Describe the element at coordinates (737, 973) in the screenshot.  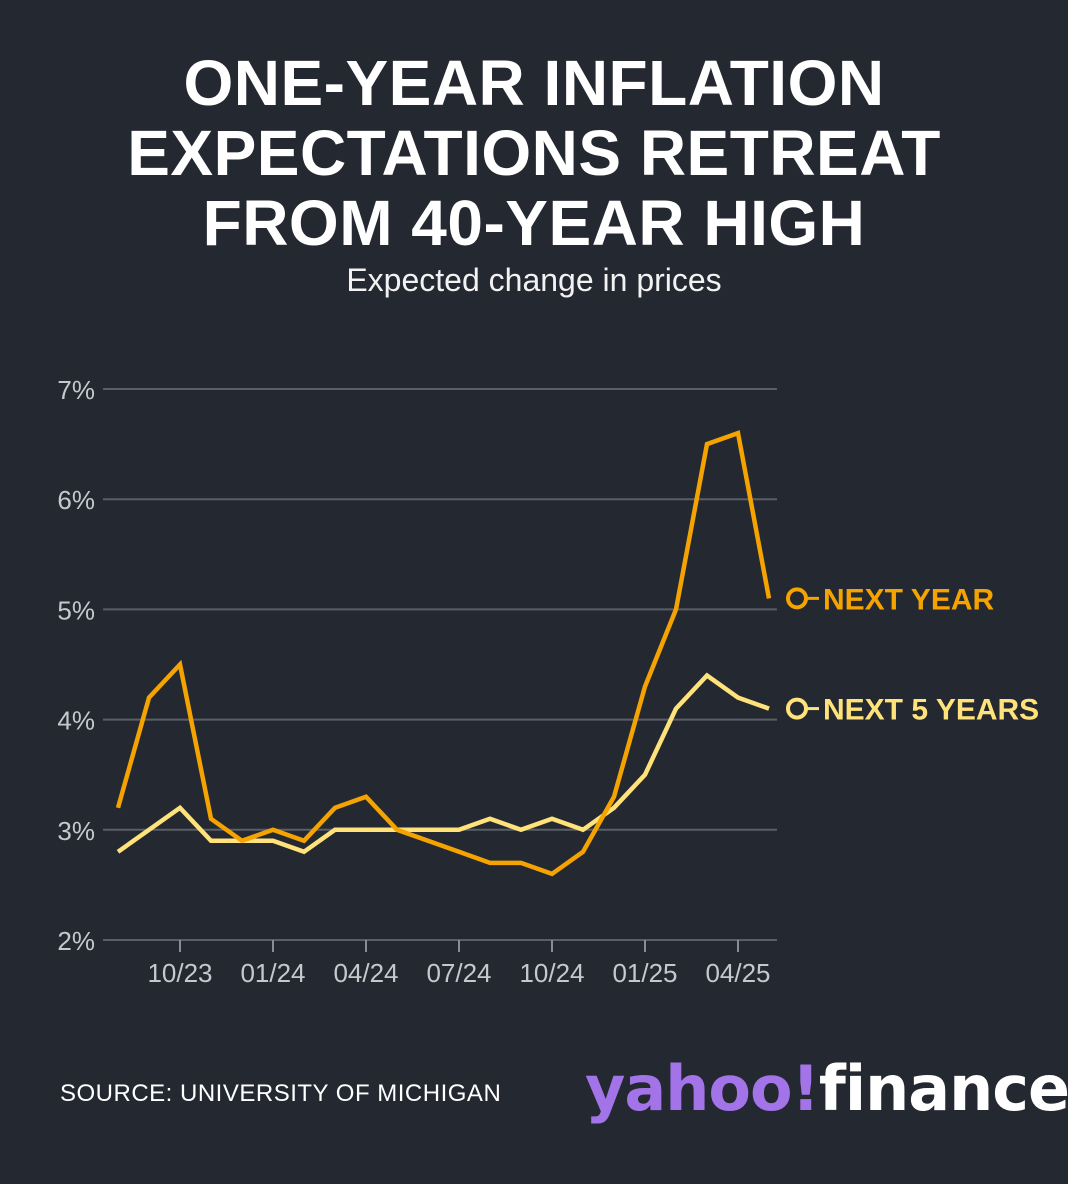
I see `x-tick-label: 04/25` at that location.